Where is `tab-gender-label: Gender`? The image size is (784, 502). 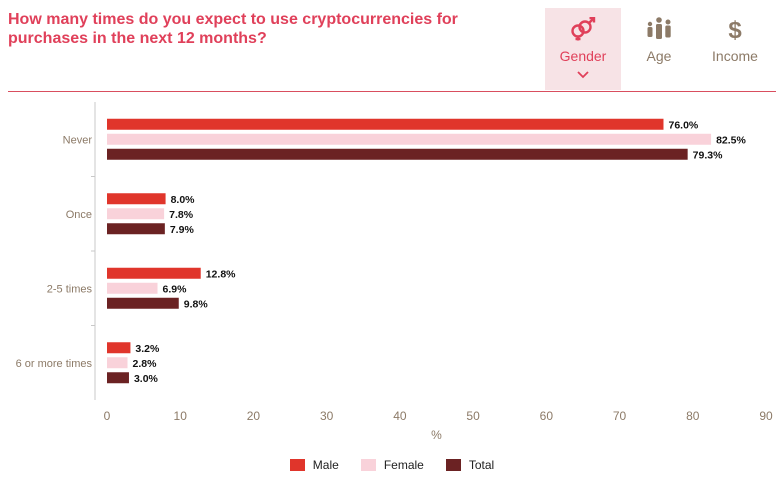
tab-gender-label: Gender is located at coordinates (583, 56).